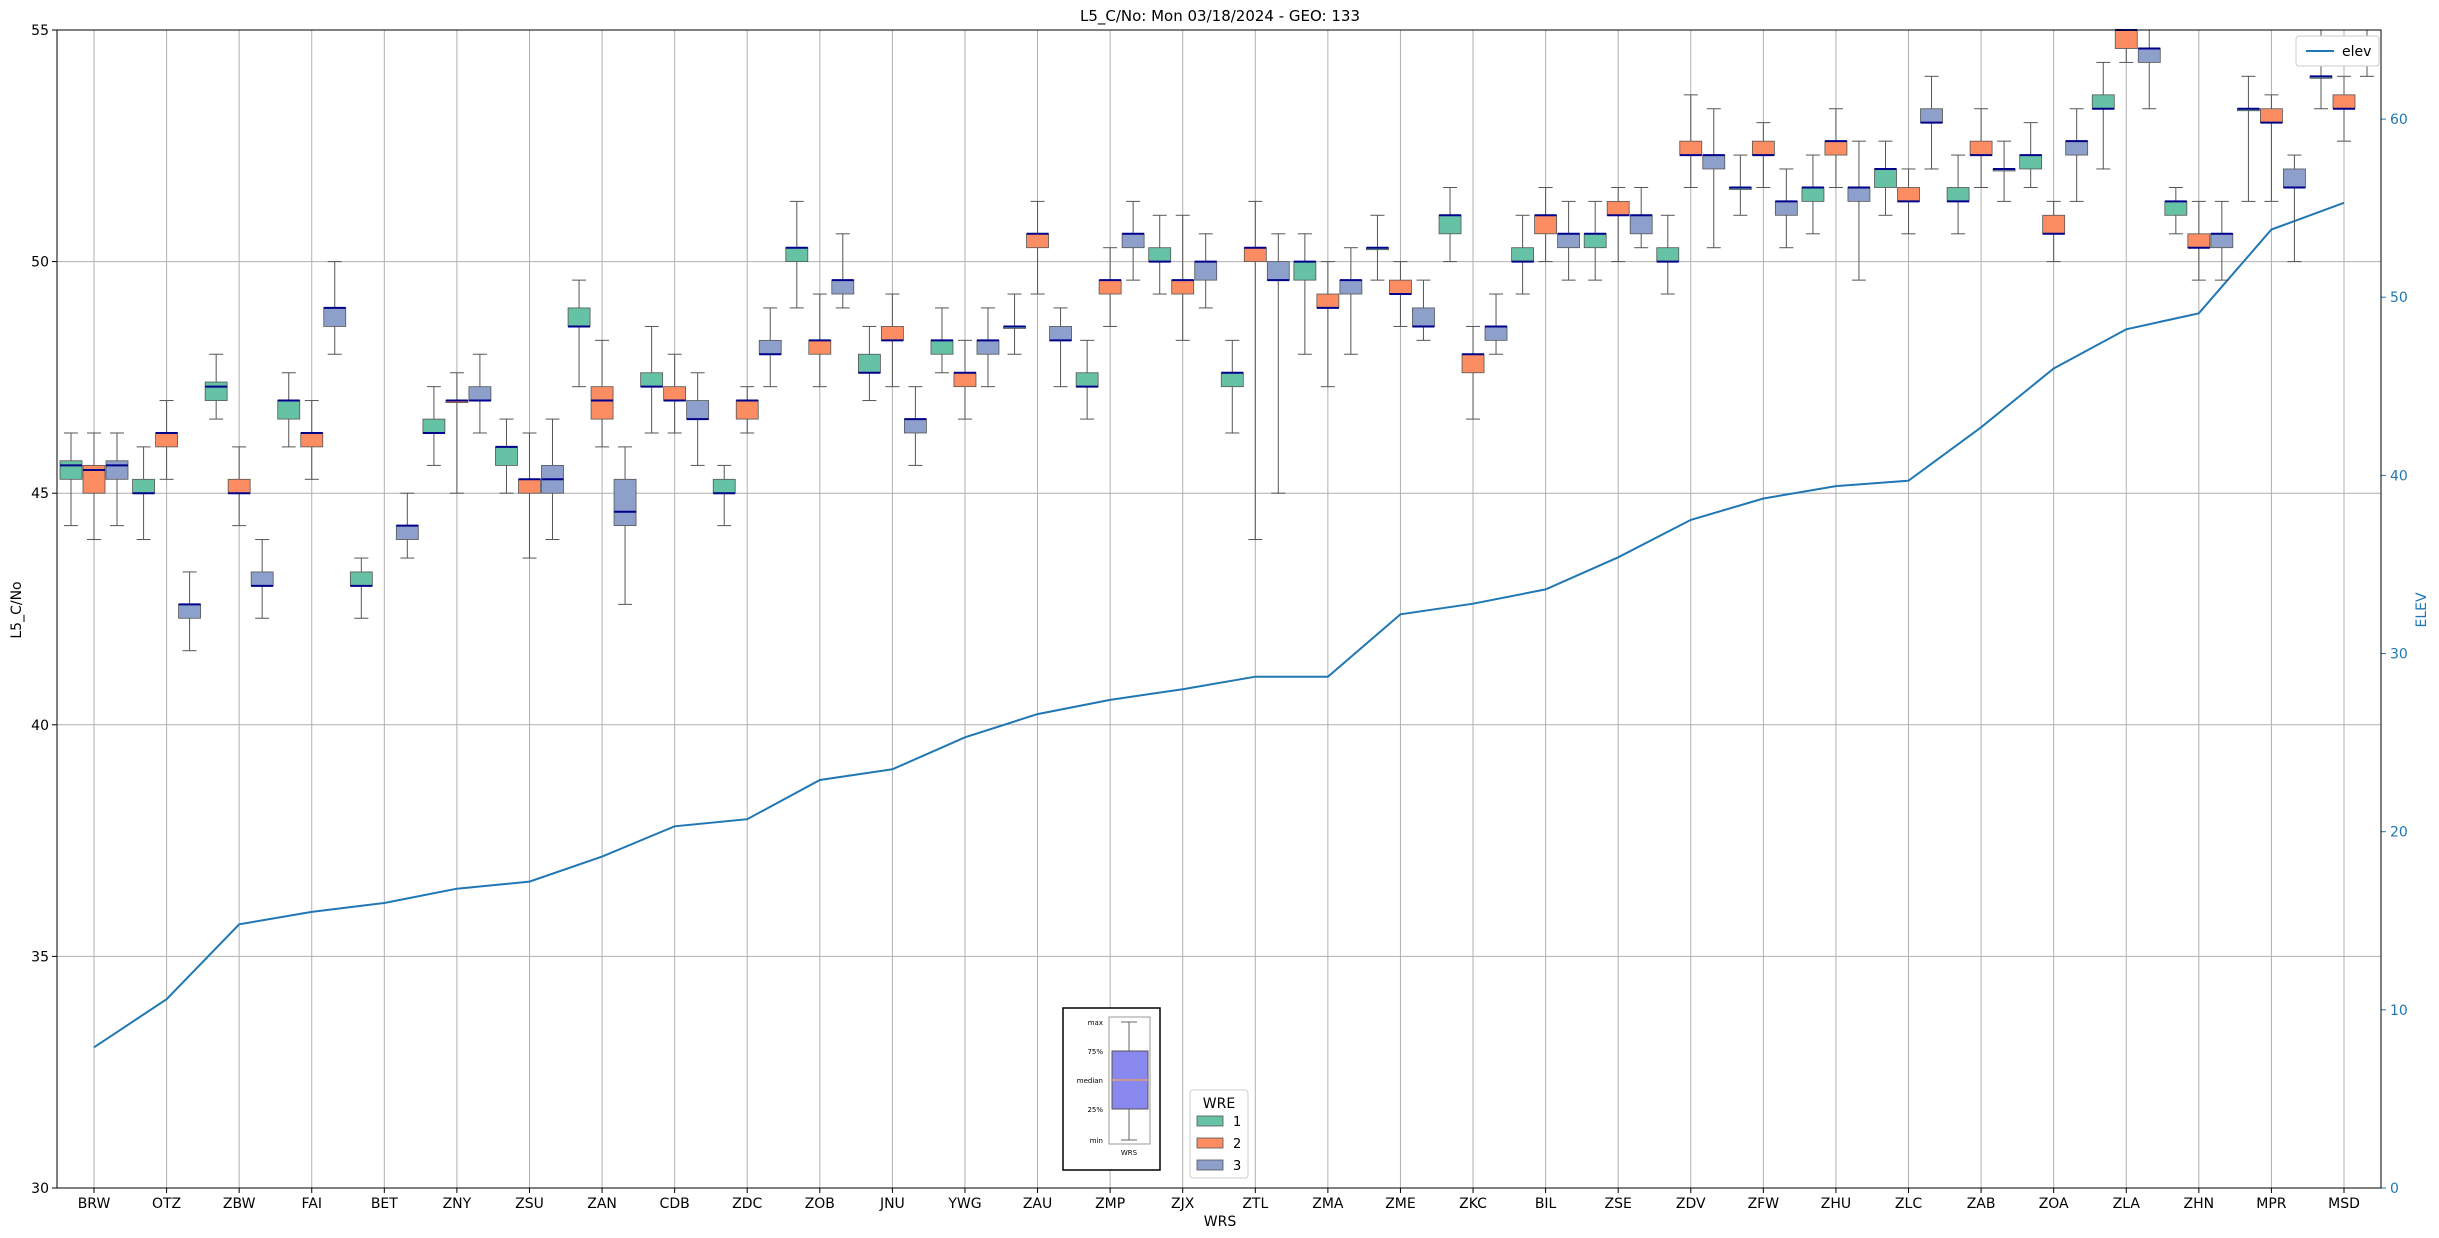 This screenshot has height=1238, width=2439. What do you see at coordinates (40, 726) in the screenshot?
I see `y-tick-label: 40` at bounding box center [40, 726].